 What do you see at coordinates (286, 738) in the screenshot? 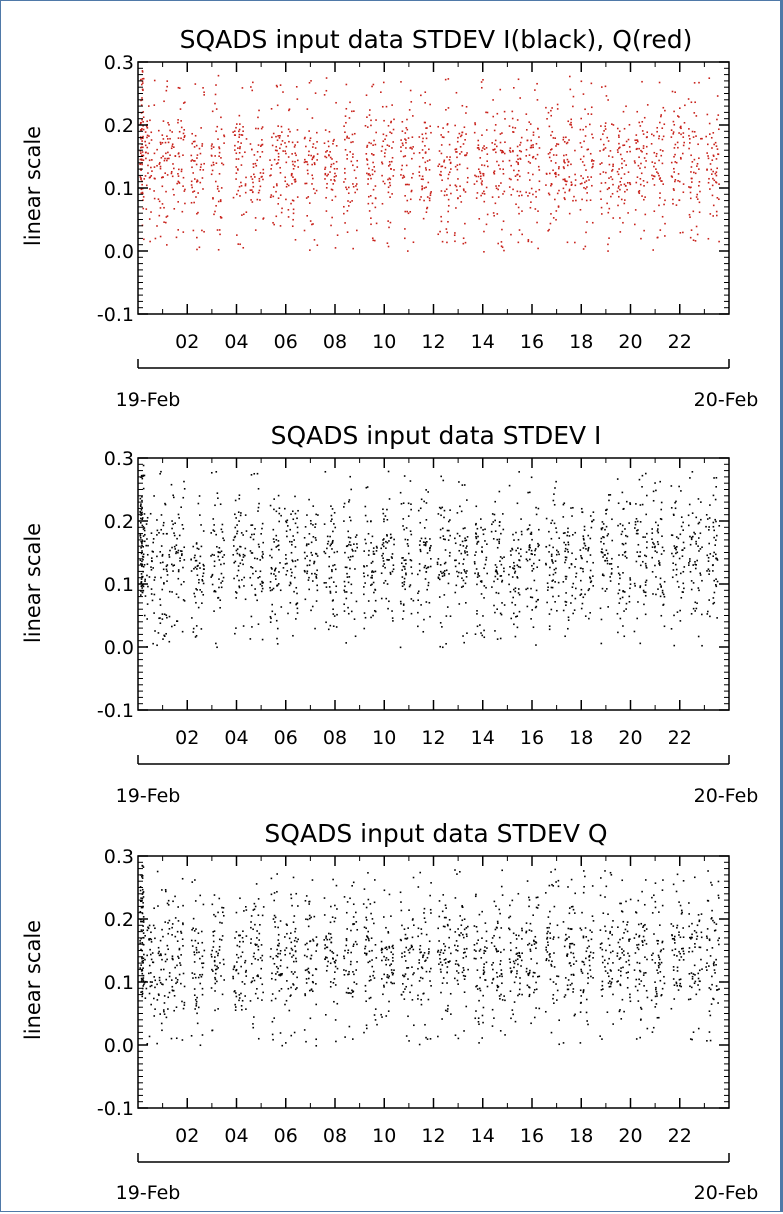
I see `x-tick-label: 06` at bounding box center [286, 738].